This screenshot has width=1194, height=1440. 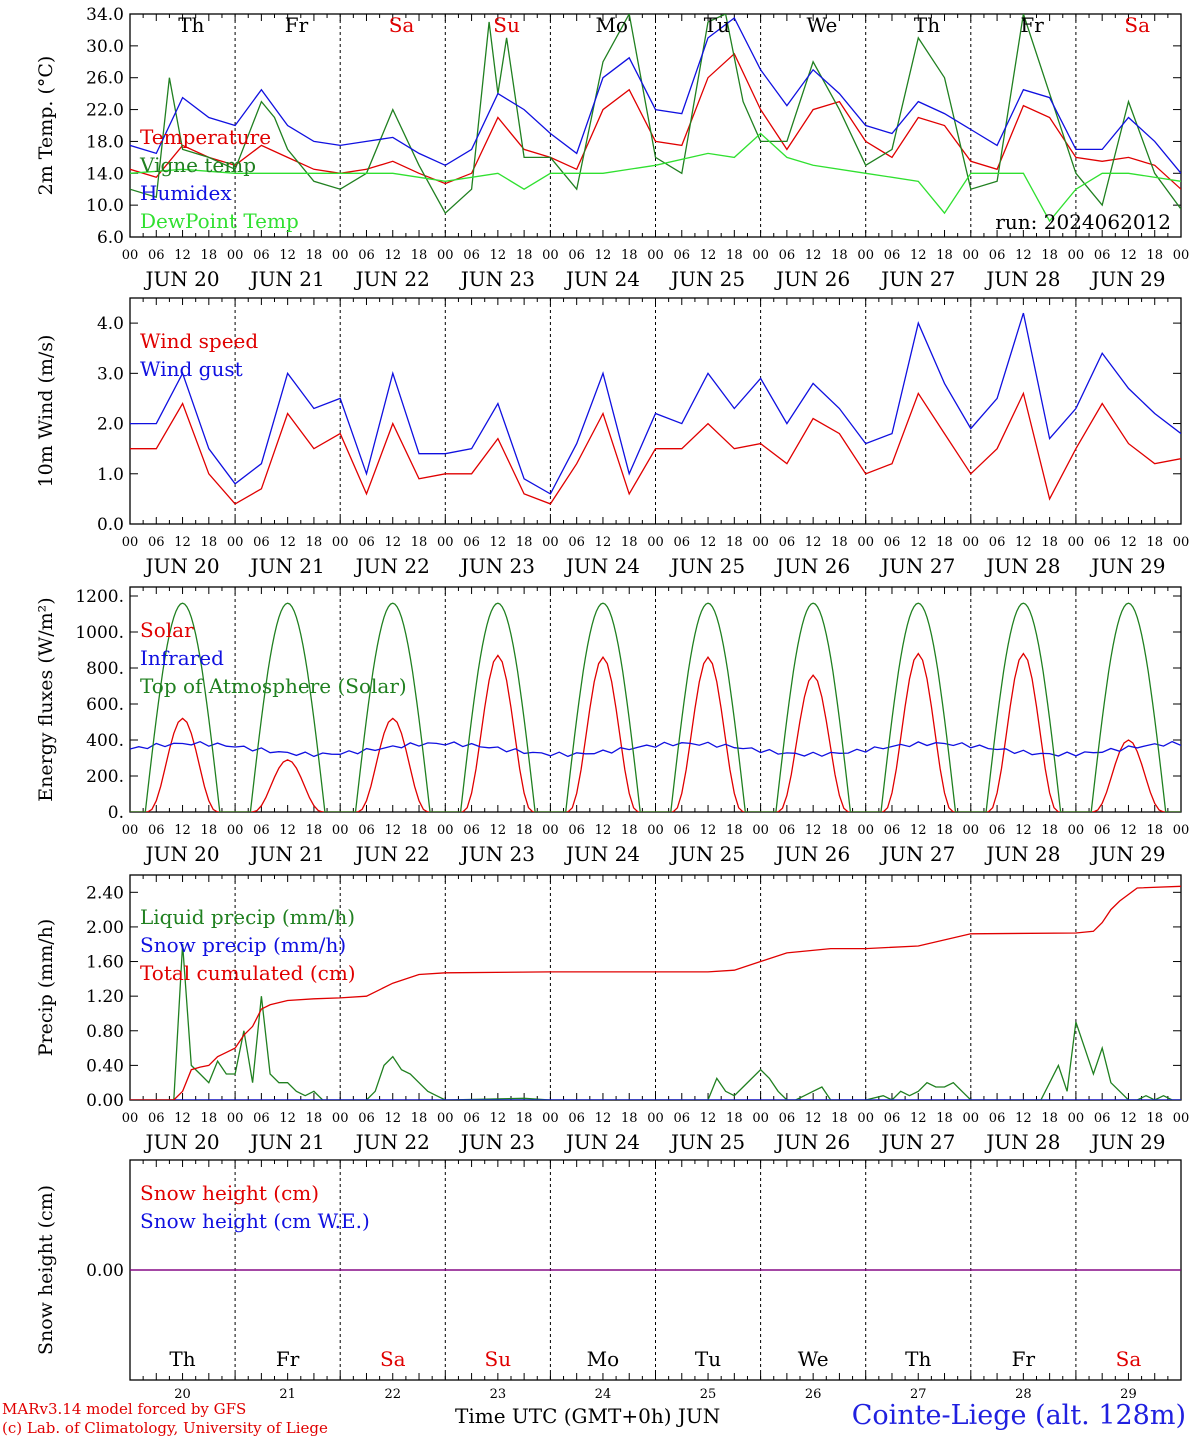 I want to click on day-abbr-label: We, so click(x=822, y=25).